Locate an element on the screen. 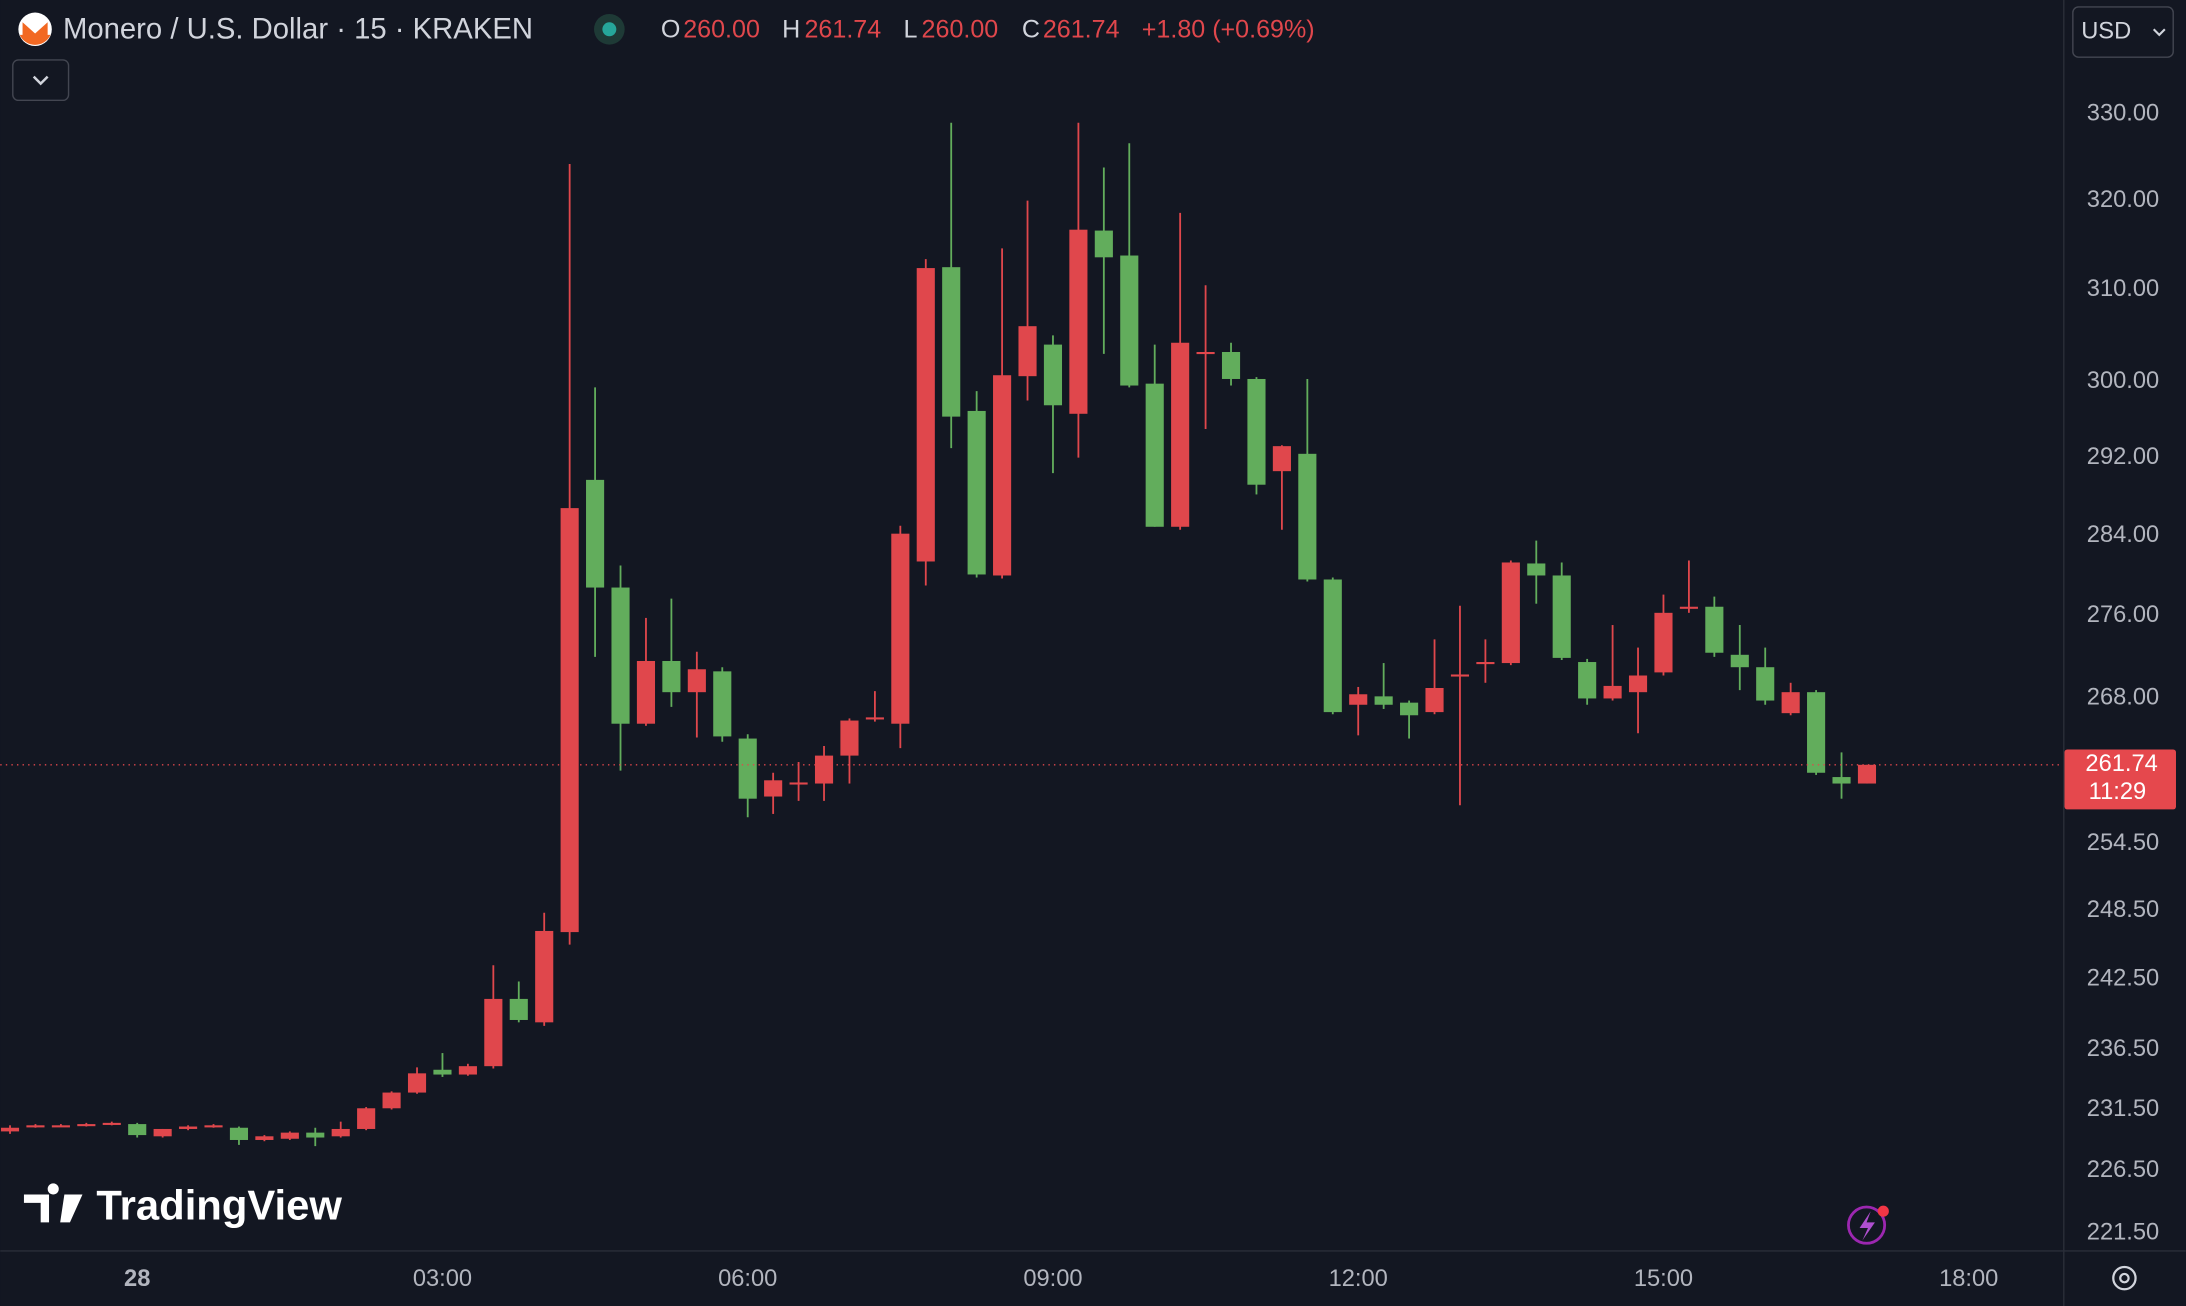 The height and width of the screenshot is (1306, 2186). y-tick-label: 221.50 is located at coordinates (2123, 1233).